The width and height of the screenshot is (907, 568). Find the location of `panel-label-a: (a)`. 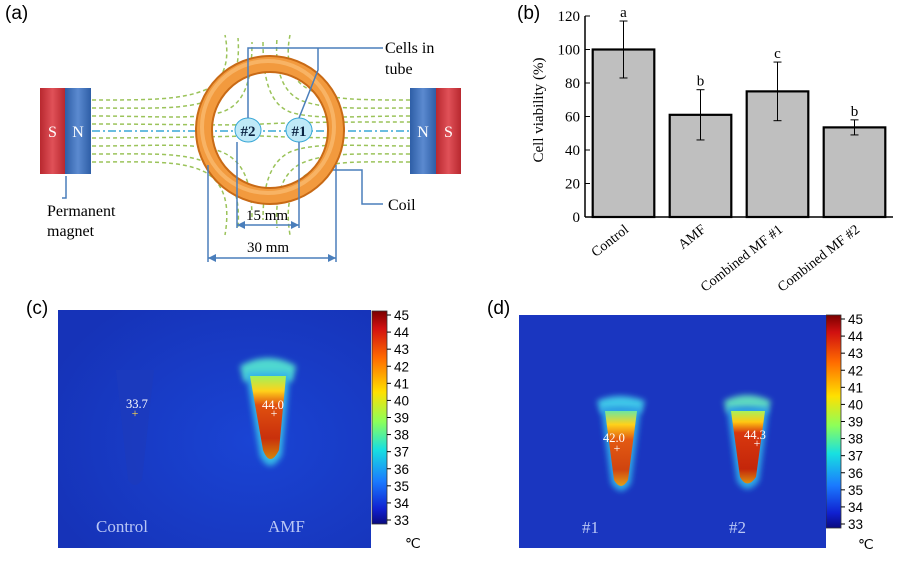

panel-label-a: (a) is located at coordinates (17, 13).